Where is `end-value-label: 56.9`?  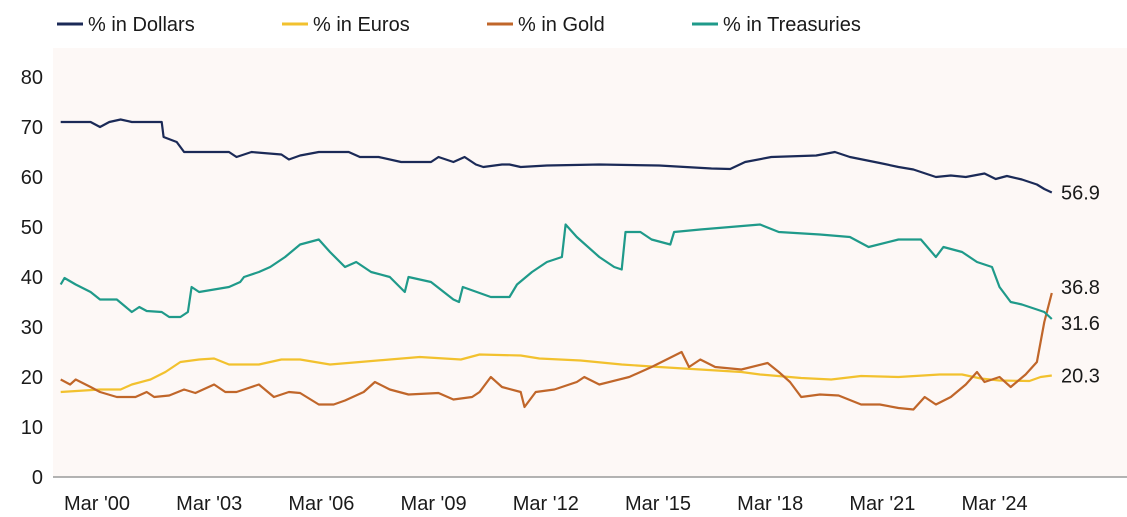 end-value-label: 56.9 is located at coordinates (1080, 194).